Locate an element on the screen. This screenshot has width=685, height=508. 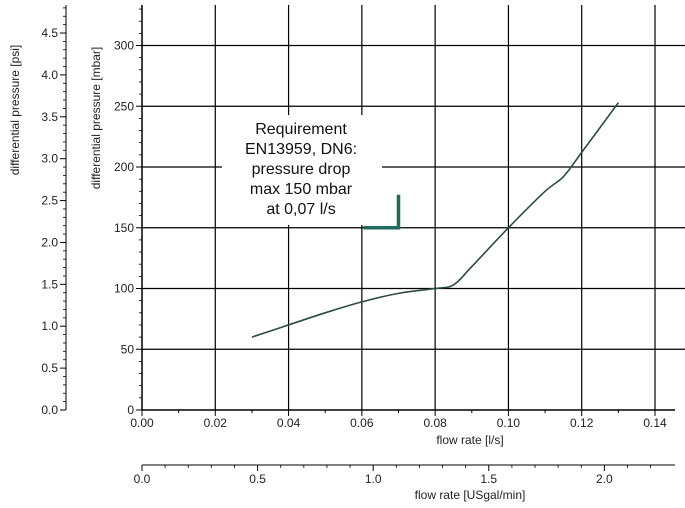
usgal-axis-ticks: 0.0 0.5 1.0 1.5 2.0 is located at coordinates (404, 475).